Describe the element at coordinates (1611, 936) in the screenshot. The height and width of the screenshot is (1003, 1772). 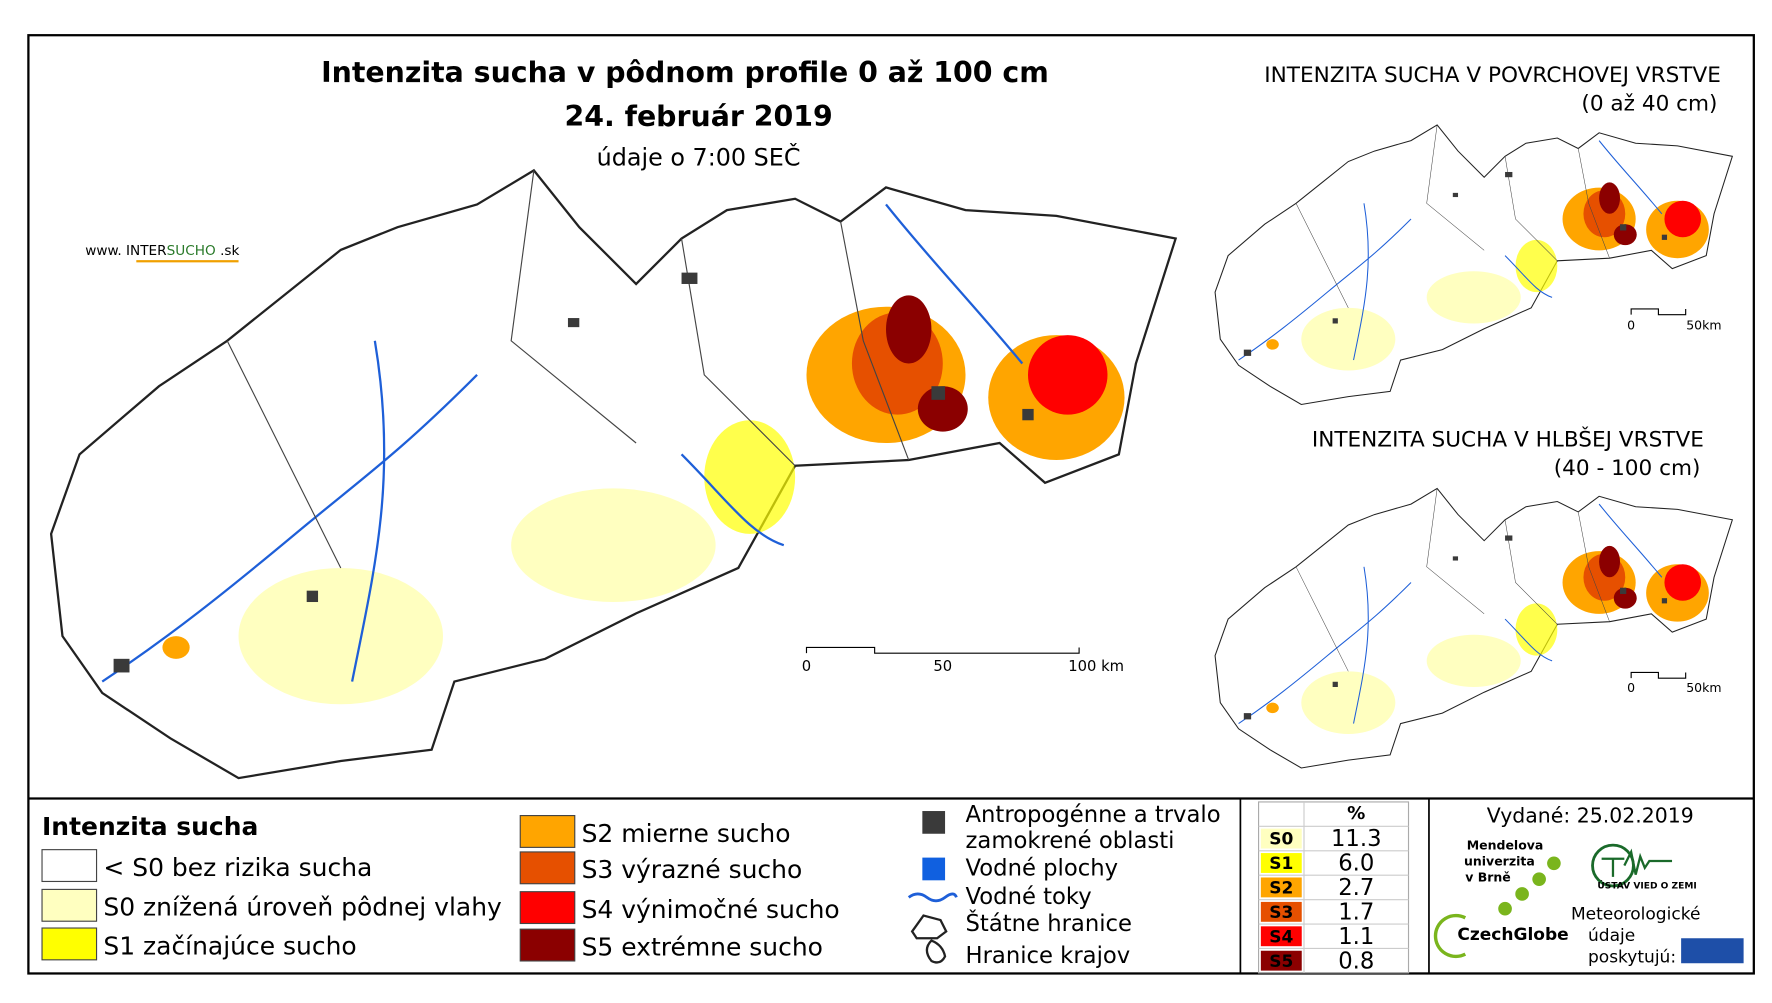
I see `logo-text: údaje` at that location.